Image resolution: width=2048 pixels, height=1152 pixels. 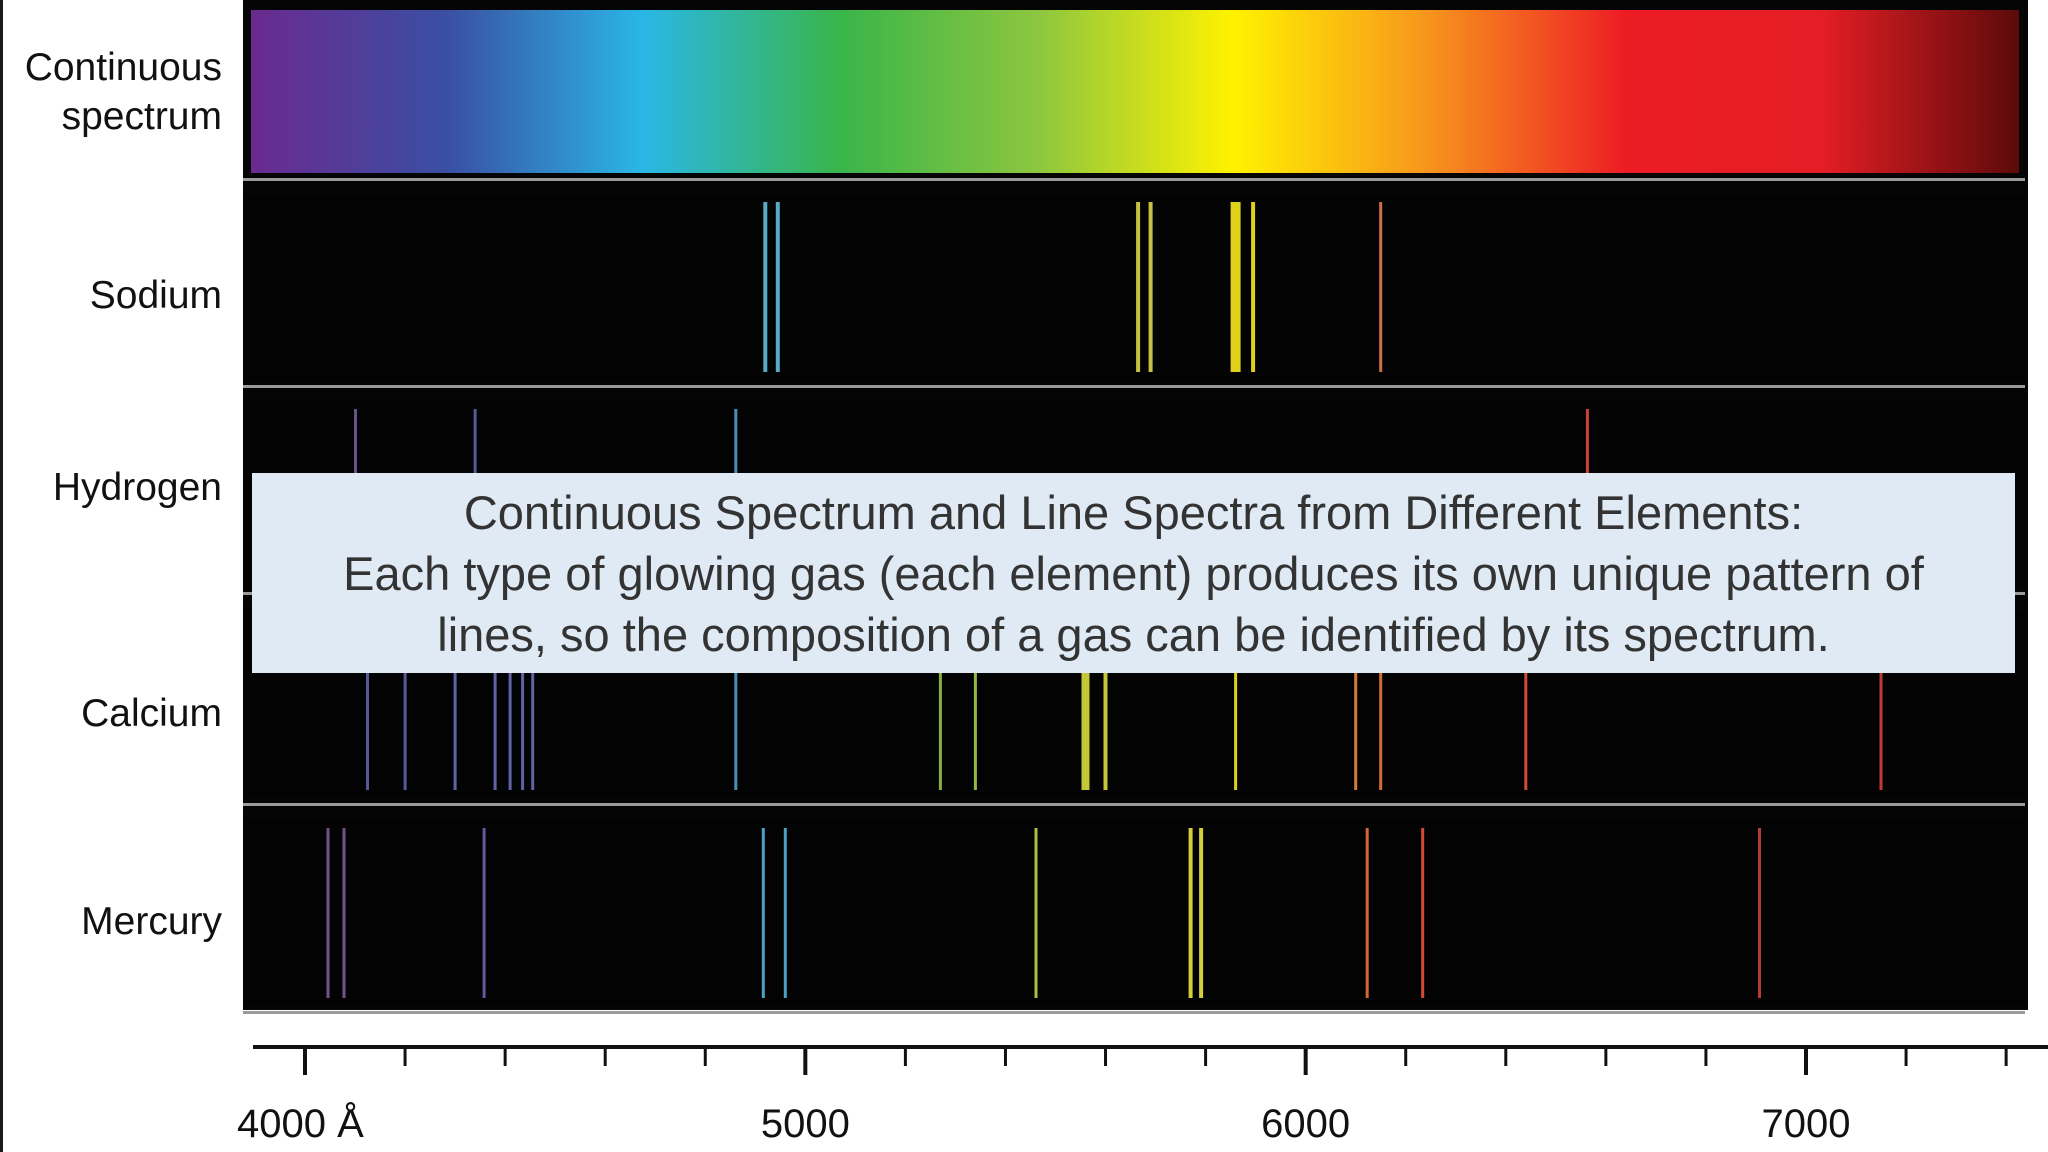 What do you see at coordinates (1136, 913) in the screenshot?
I see `band-mercury` at bounding box center [1136, 913].